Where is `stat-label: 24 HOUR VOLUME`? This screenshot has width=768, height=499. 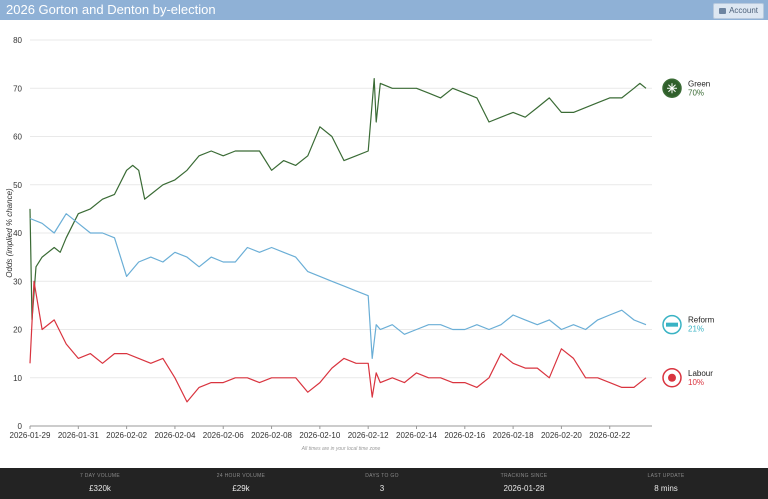 stat-label: 24 HOUR VOLUME is located at coordinates (241, 476).